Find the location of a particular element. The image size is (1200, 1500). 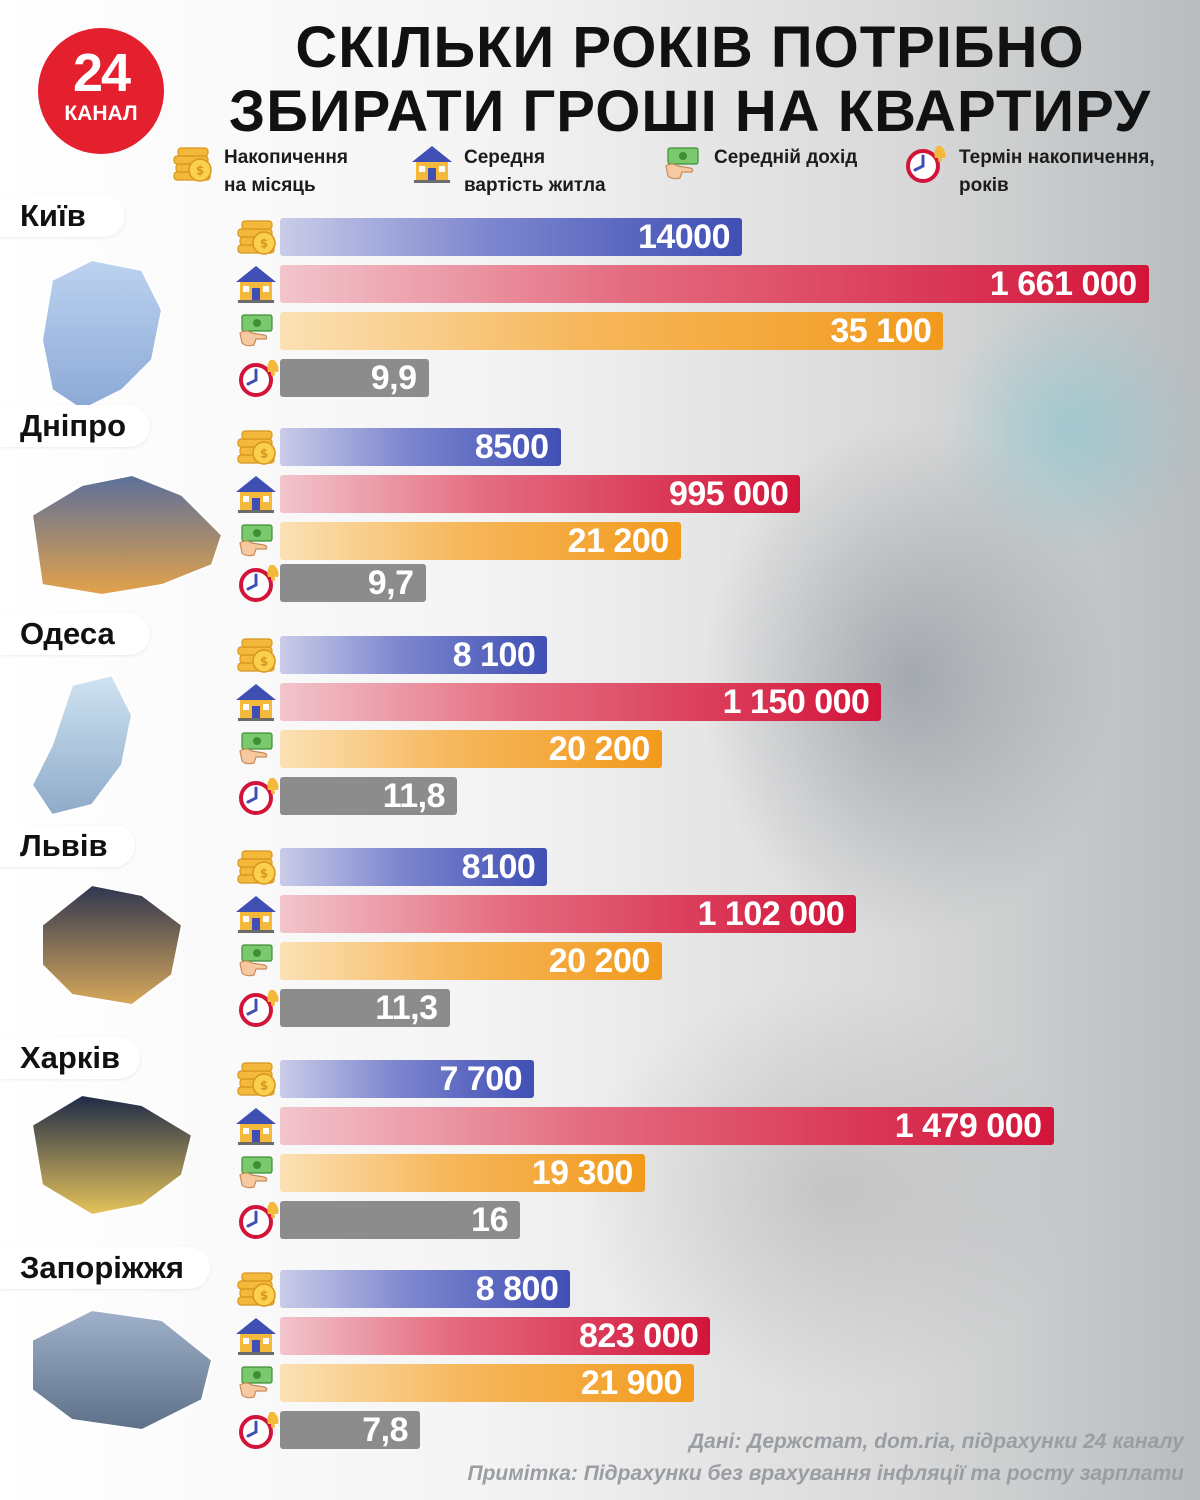

city-name: Дніпро is located at coordinates (73, 425).